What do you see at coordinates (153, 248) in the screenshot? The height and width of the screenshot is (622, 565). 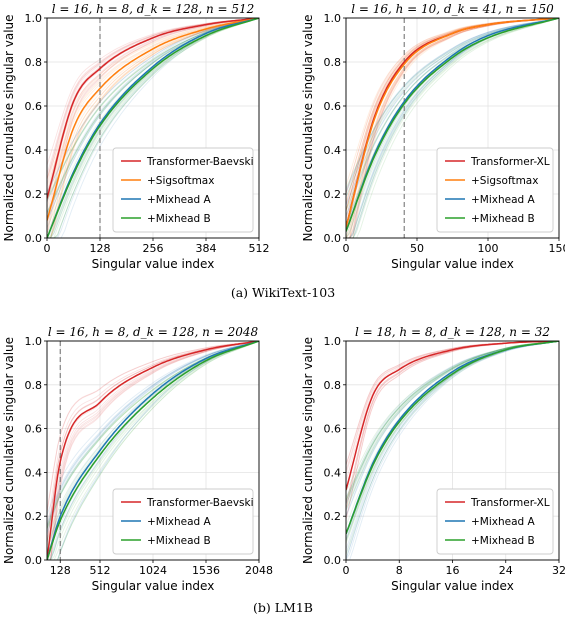 I see `x-tick-label: 256` at bounding box center [153, 248].